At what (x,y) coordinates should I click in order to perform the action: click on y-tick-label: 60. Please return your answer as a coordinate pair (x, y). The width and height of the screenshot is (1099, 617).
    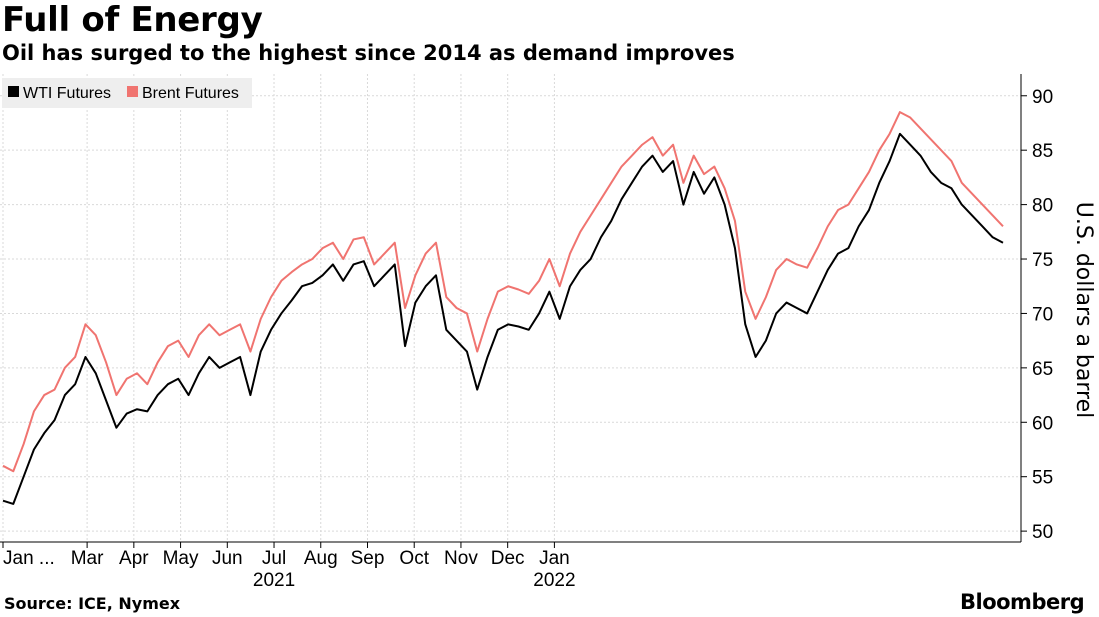
    Looking at the image, I should click on (1042, 423).